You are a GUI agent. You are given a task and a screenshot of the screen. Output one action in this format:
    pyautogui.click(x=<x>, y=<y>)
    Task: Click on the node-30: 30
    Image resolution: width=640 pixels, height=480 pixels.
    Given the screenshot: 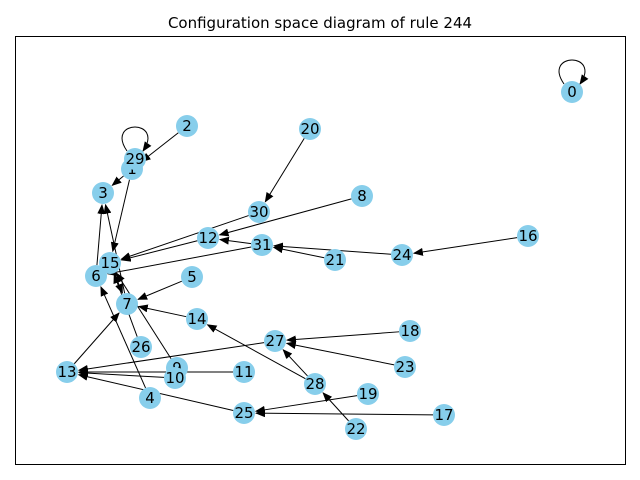 What is the action you would take?
    pyautogui.click(x=259, y=212)
    